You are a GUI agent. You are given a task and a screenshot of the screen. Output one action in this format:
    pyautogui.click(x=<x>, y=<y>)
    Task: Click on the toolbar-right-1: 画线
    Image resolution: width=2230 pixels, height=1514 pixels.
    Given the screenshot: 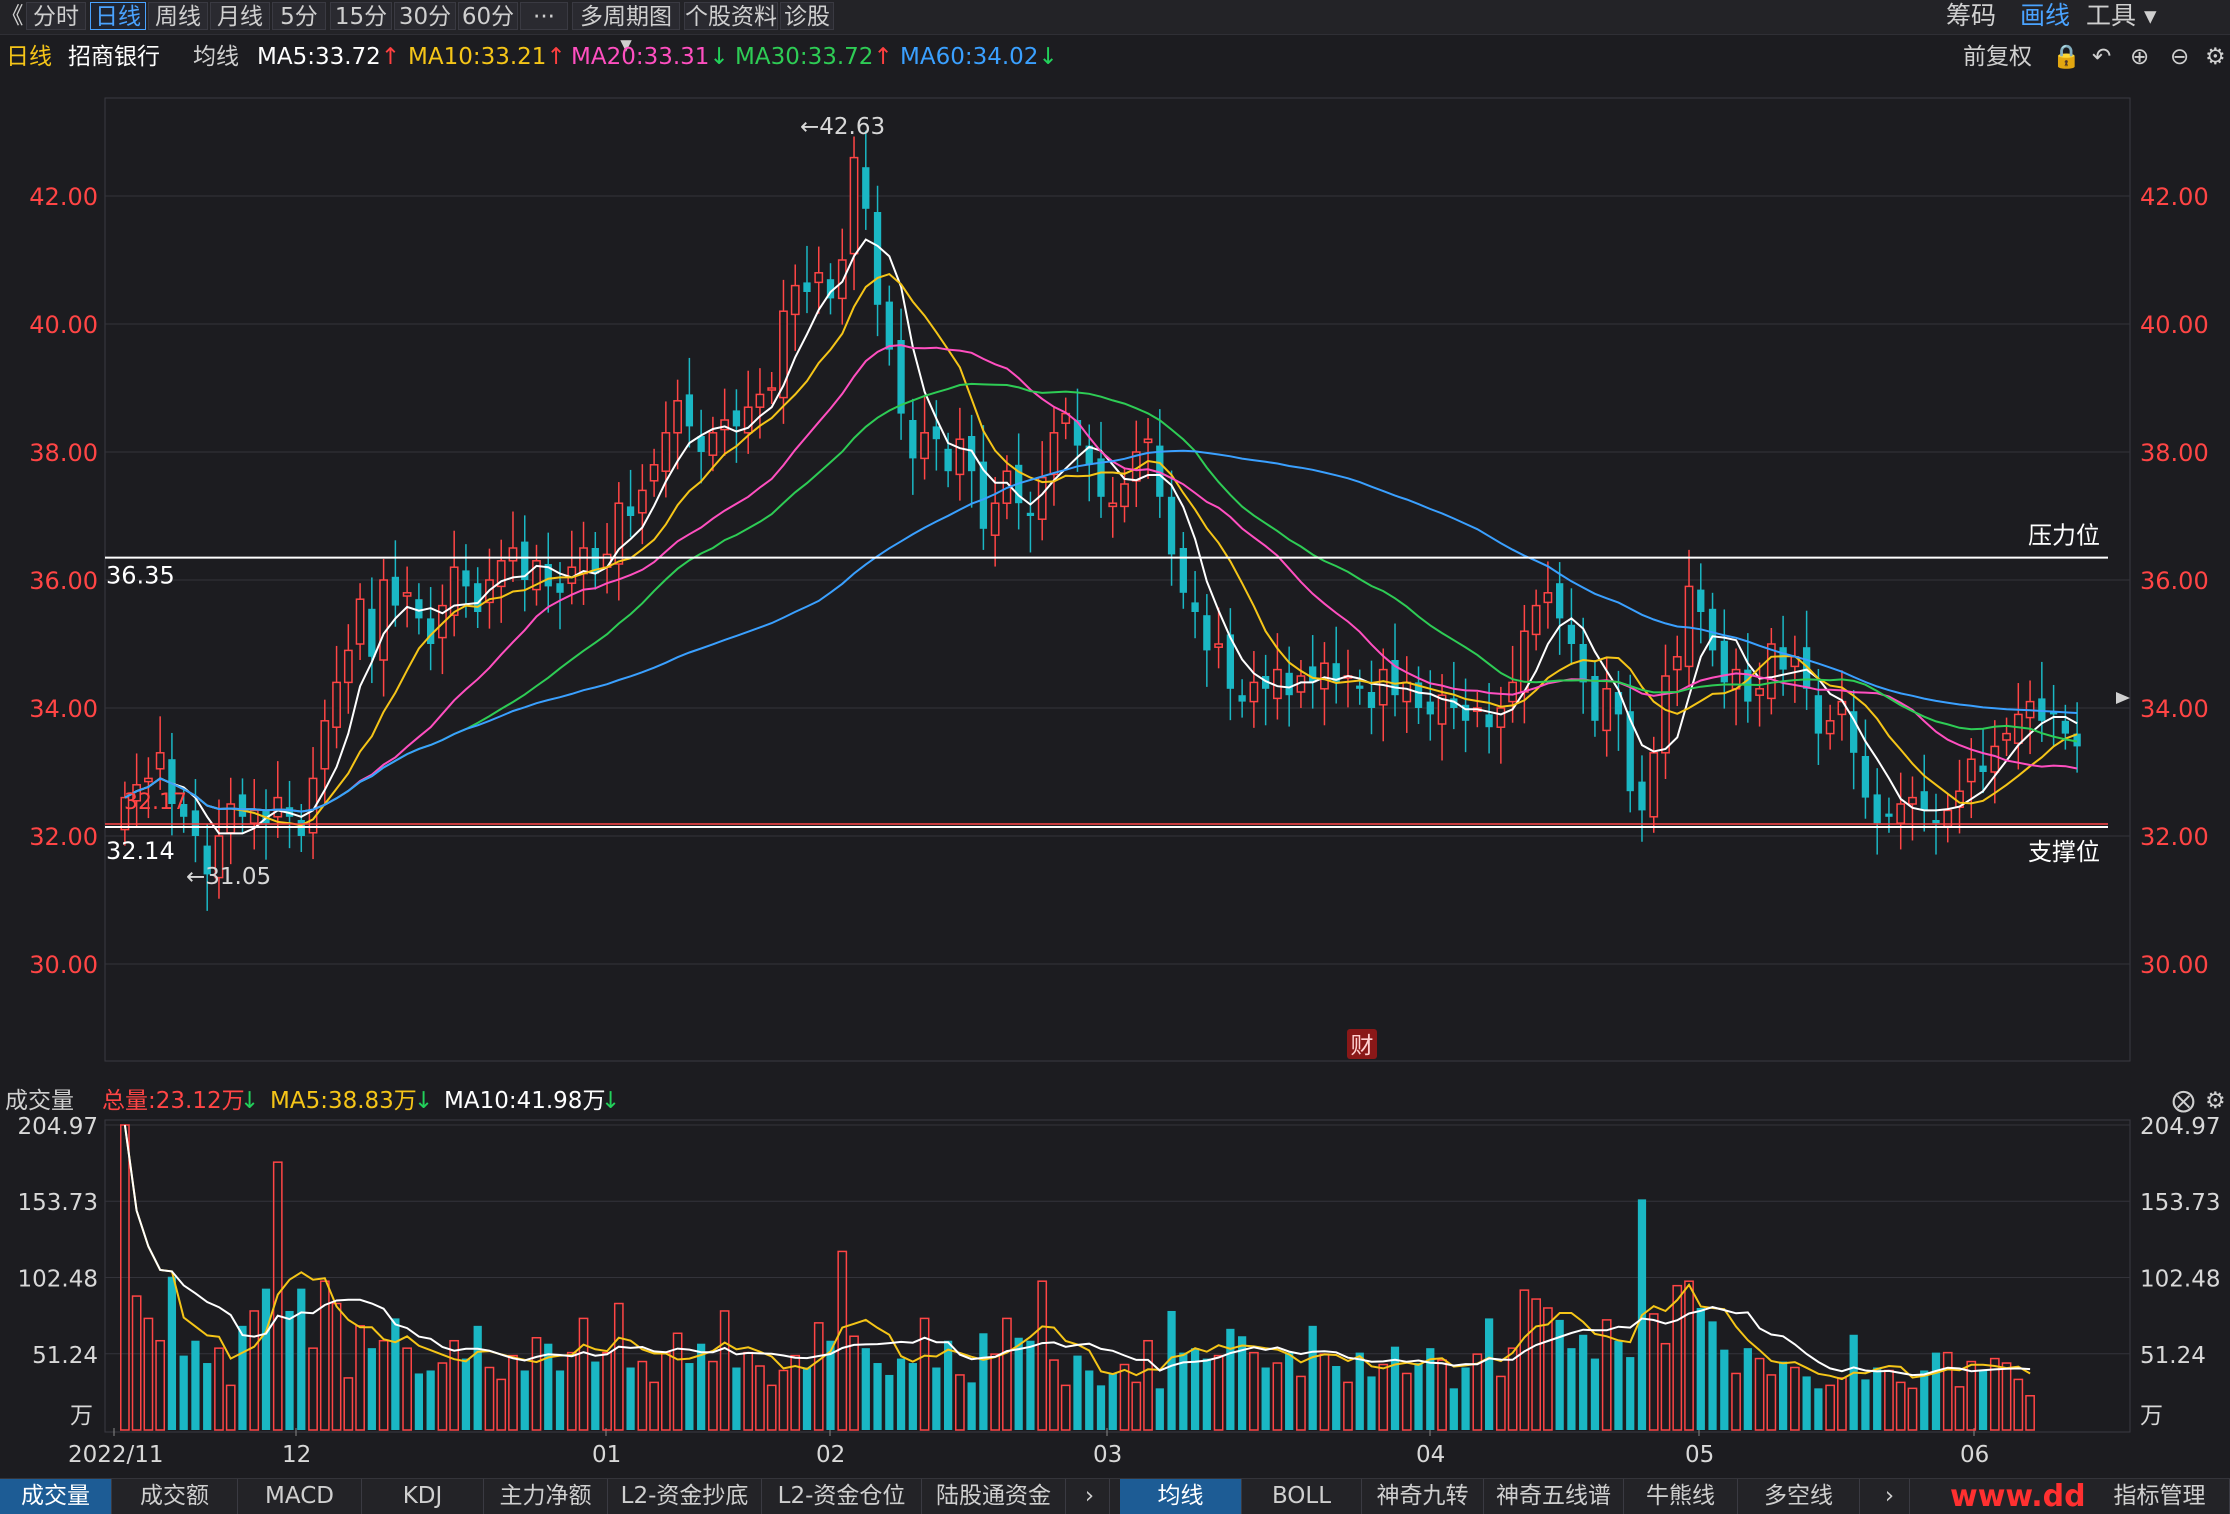 What is the action you would take?
    pyautogui.click(x=2045, y=15)
    